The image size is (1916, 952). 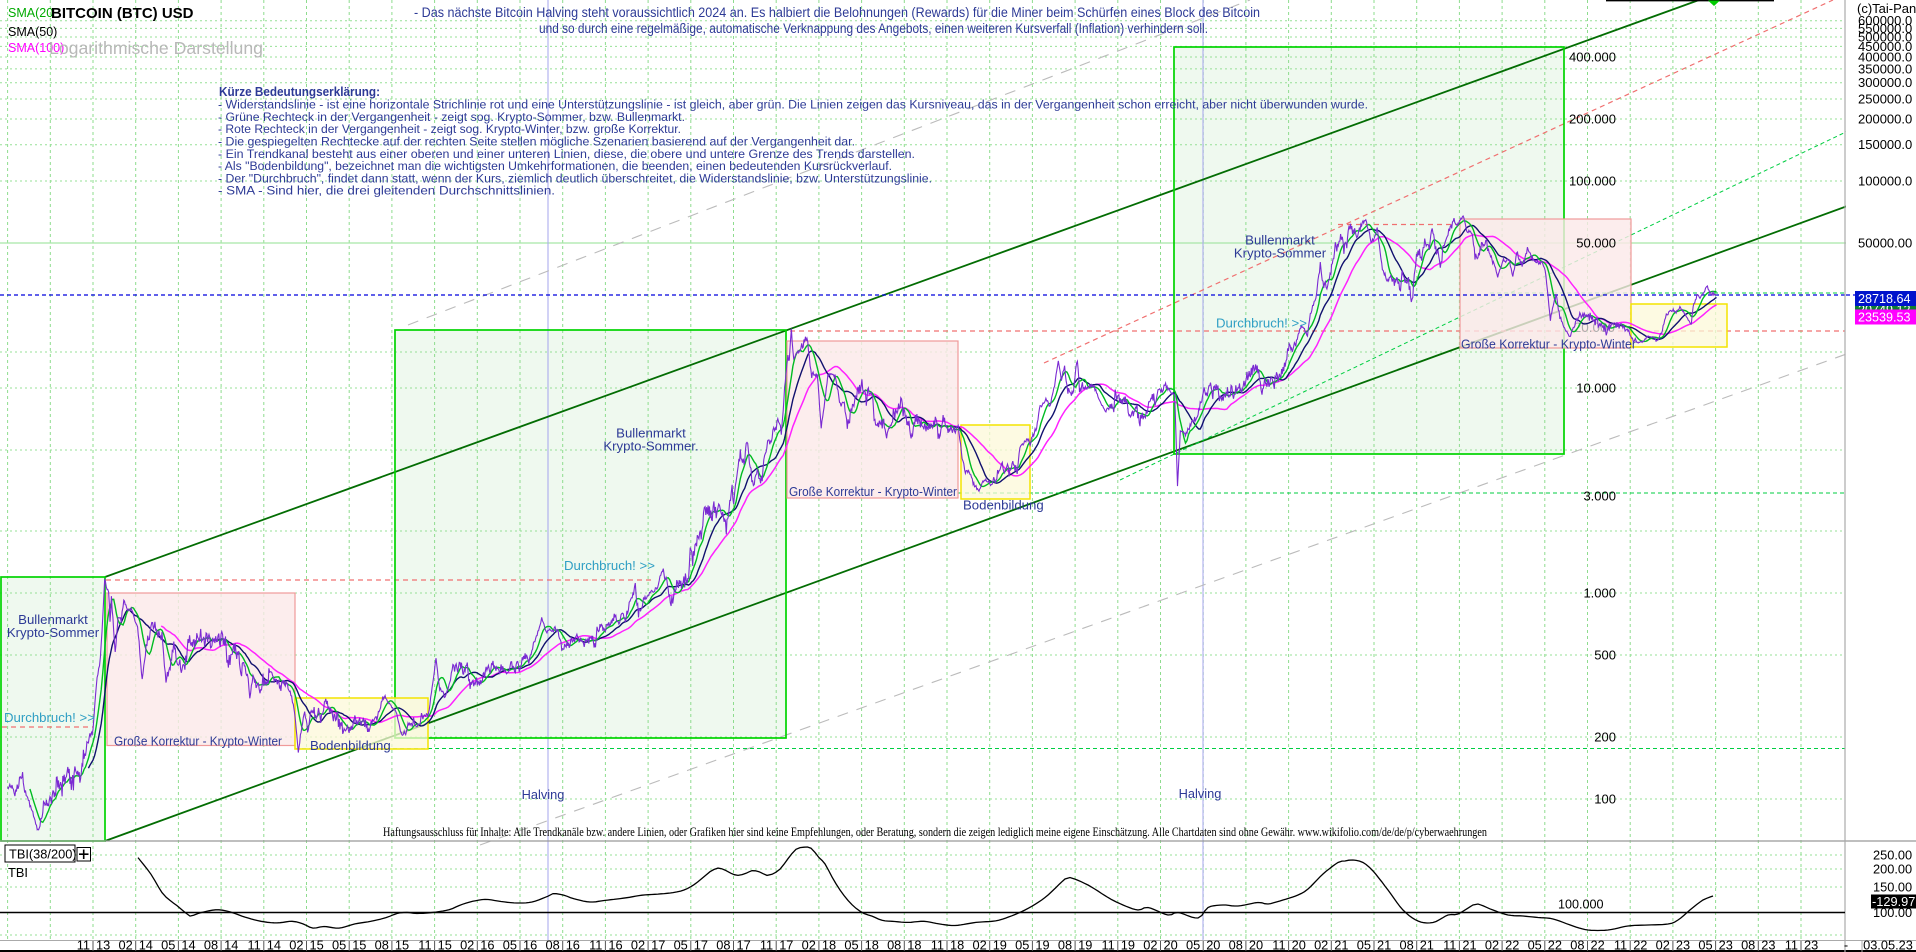 I want to click on svg-text: 03.05.23, so click(x=1888, y=945).